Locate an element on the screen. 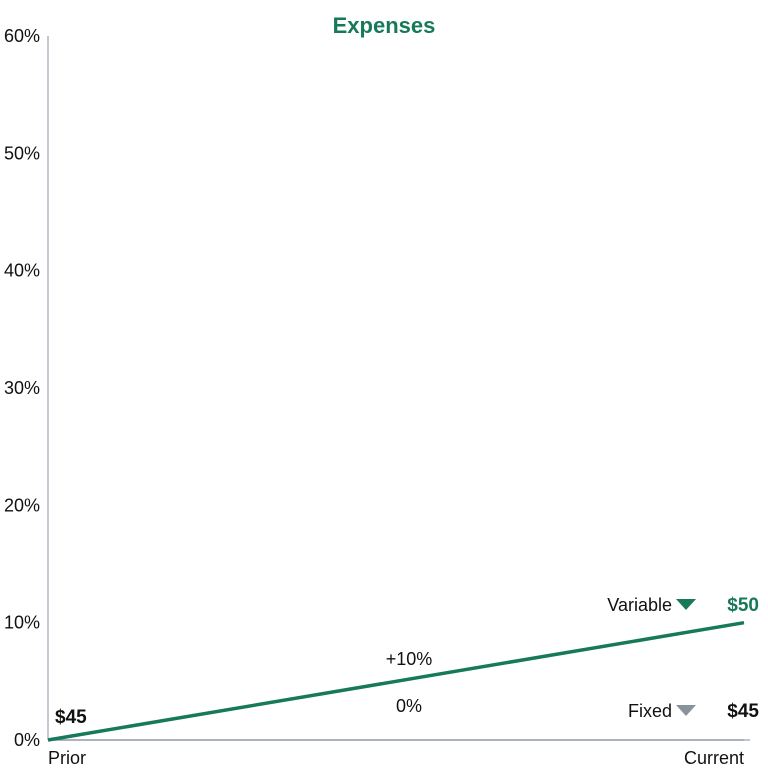 The image size is (768, 768). start-value-label: $45 is located at coordinates (71, 717).